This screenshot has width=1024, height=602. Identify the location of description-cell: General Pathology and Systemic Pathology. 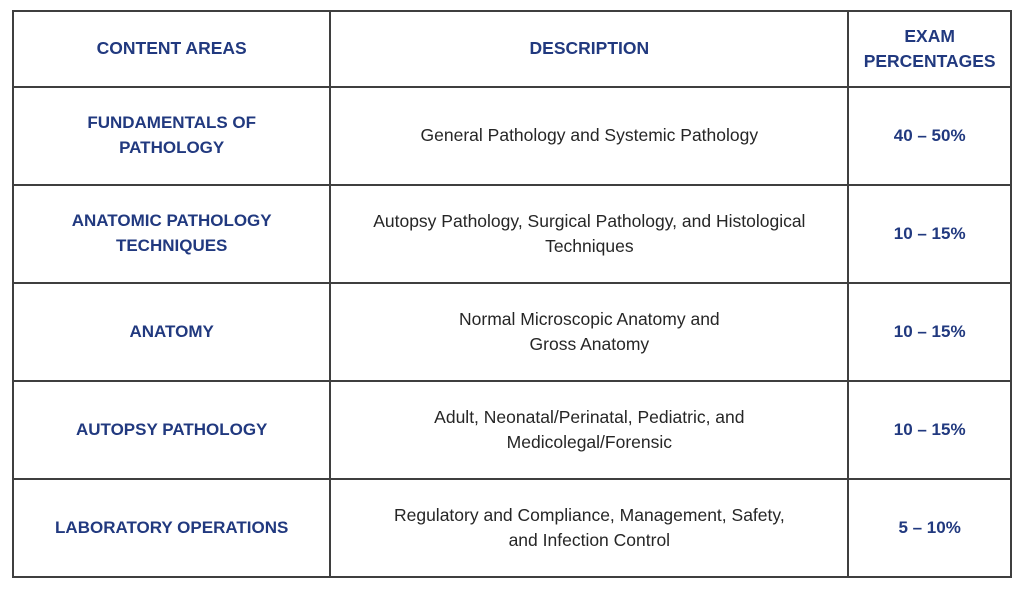
(589, 136).